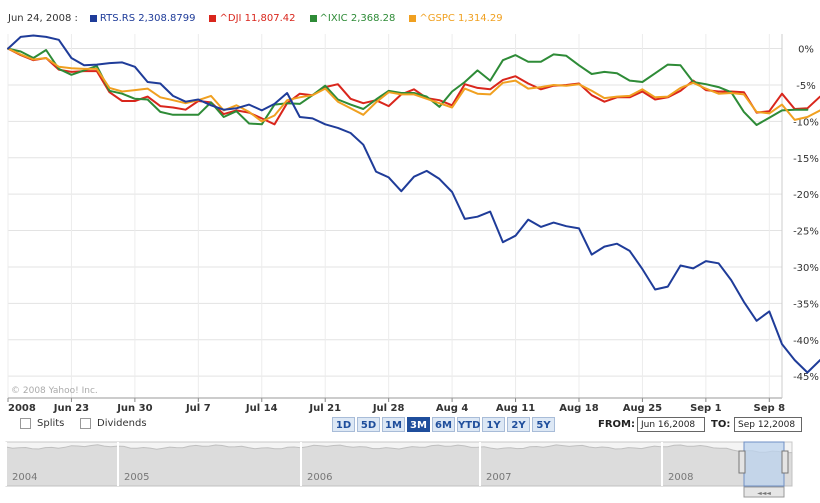 This screenshot has height=503, width=820. I want to click on range-button-1y: 1Y, so click(493, 424).